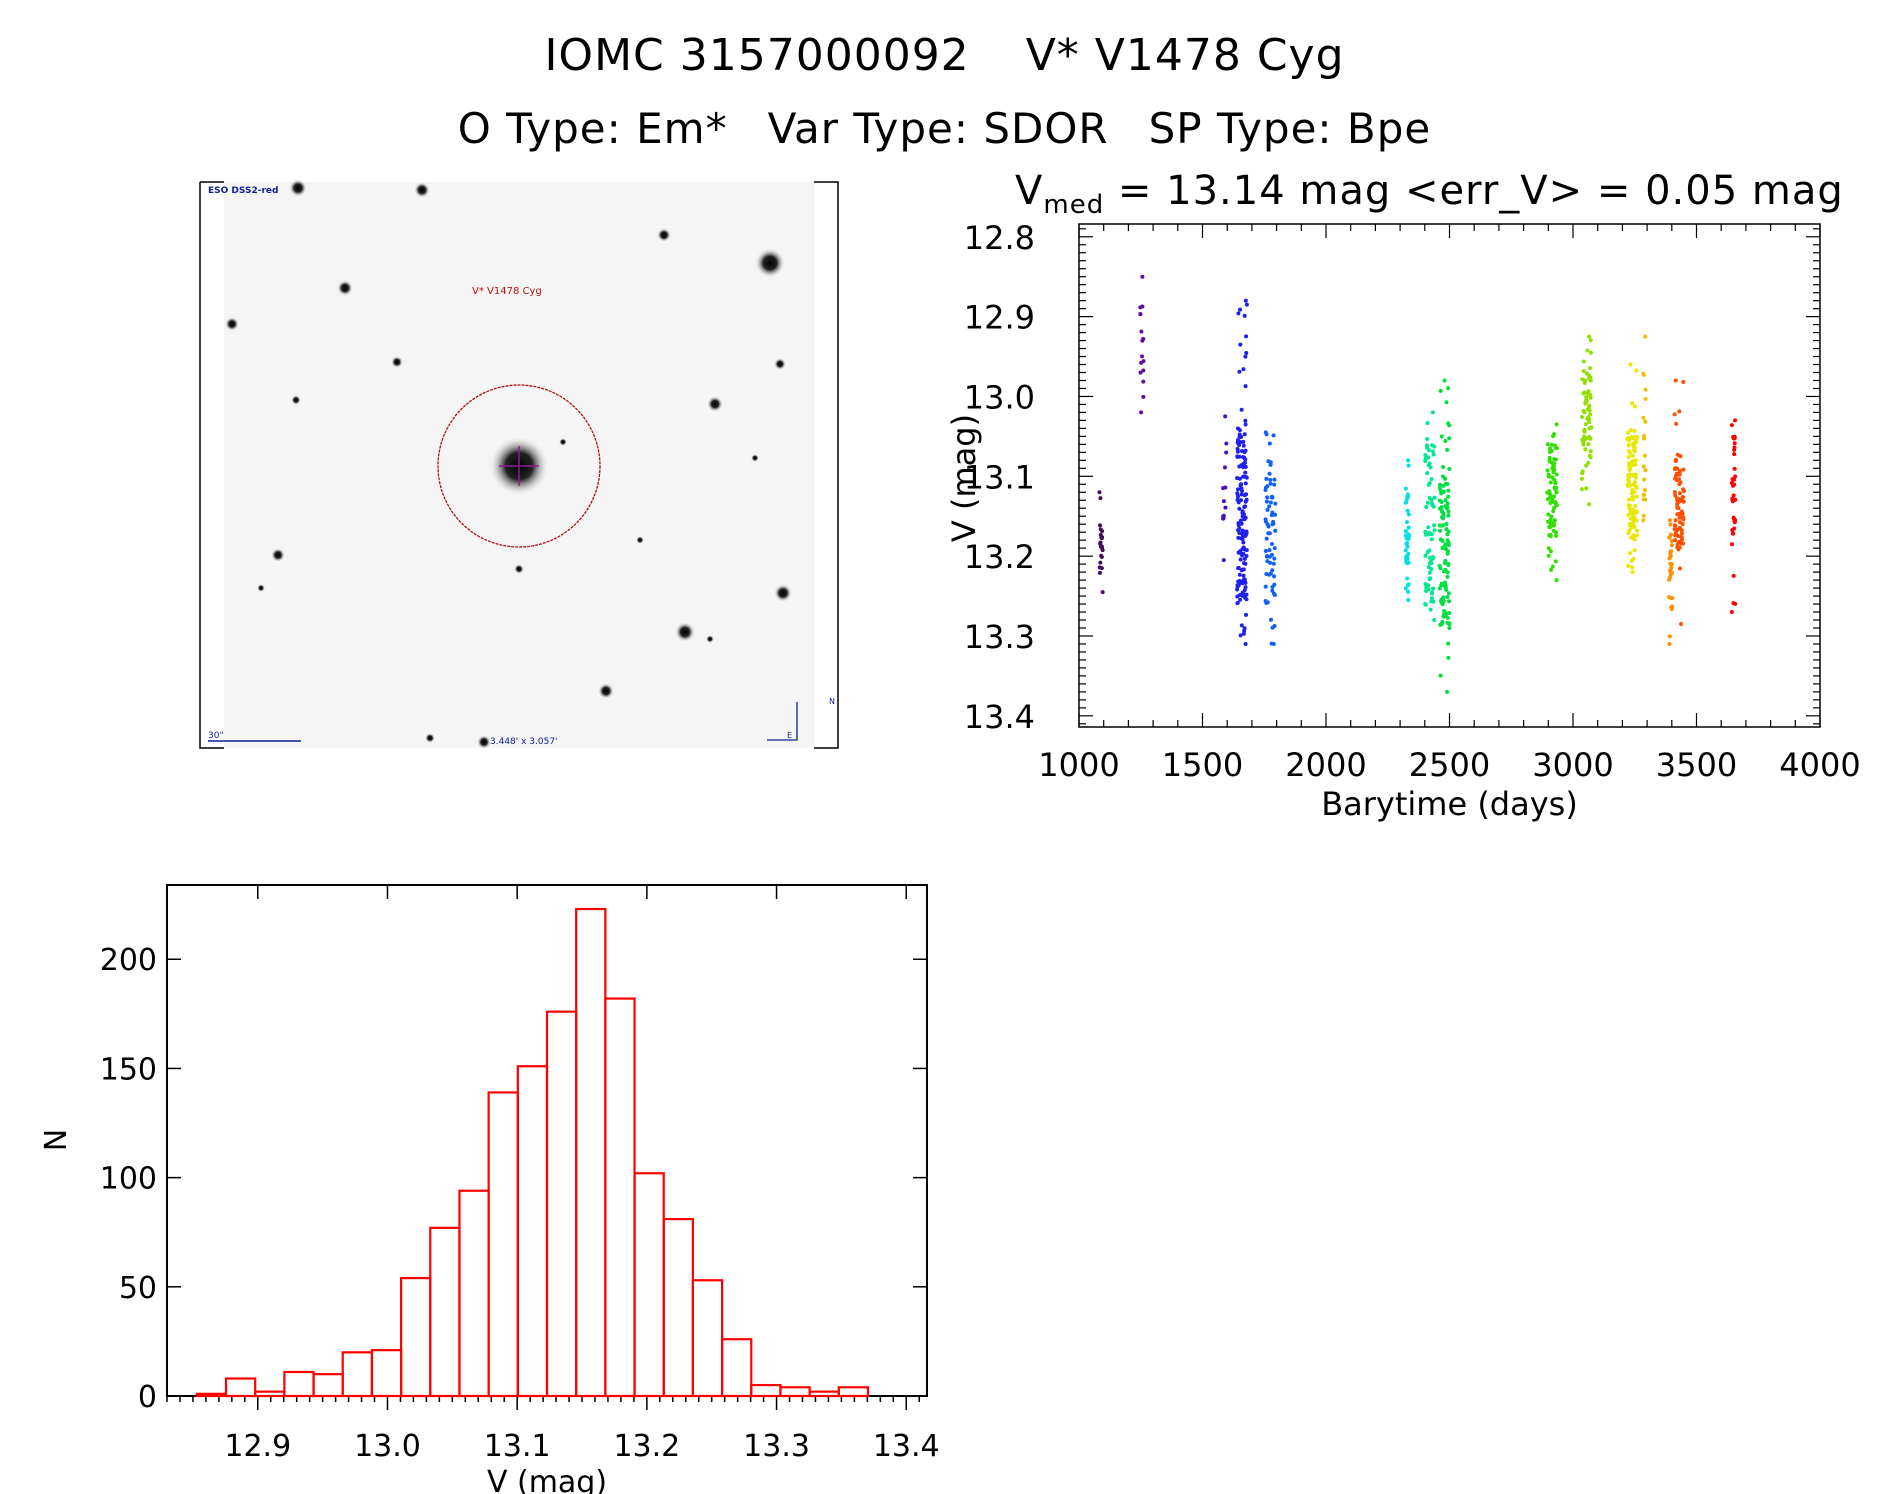 The height and width of the screenshot is (1494, 1889). Describe the element at coordinates (944, 128) in the screenshot. I see `plot-subtitle: O Type: Em* Var Type: SDOR SP Type: Bpe` at that location.